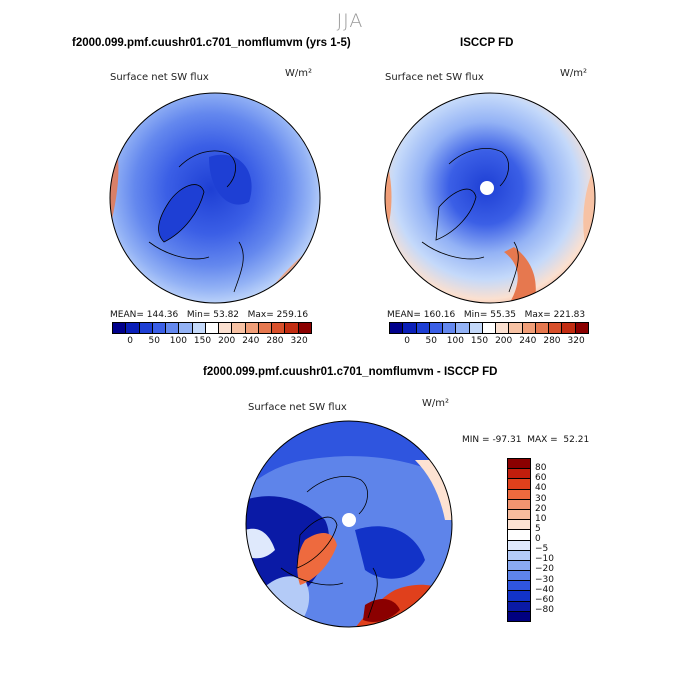  What do you see at coordinates (541, 488) in the screenshot?
I see `colorbar-tick-label: 40` at bounding box center [541, 488].